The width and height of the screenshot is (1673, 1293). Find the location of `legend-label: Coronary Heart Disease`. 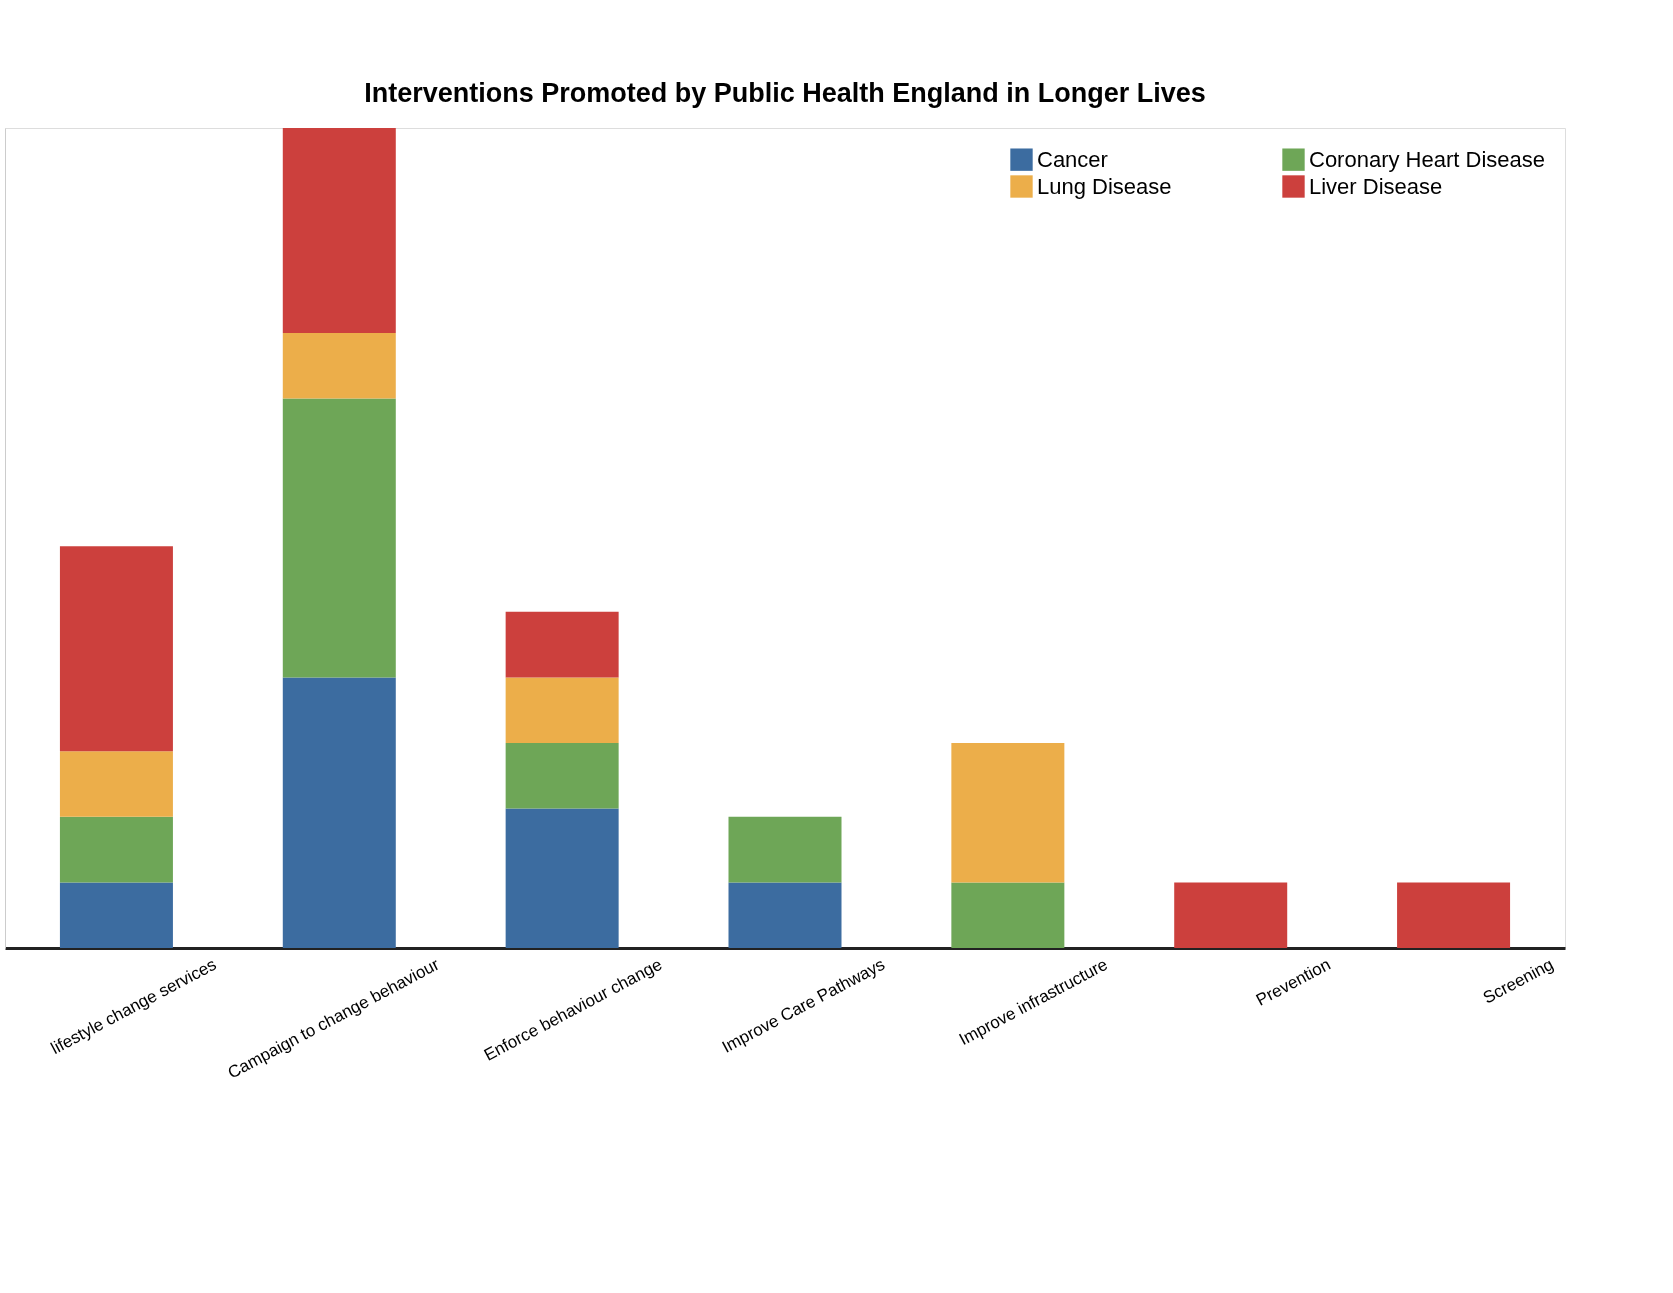

legend-label: Coronary Heart Disease is located at coordinates (1427, 159).